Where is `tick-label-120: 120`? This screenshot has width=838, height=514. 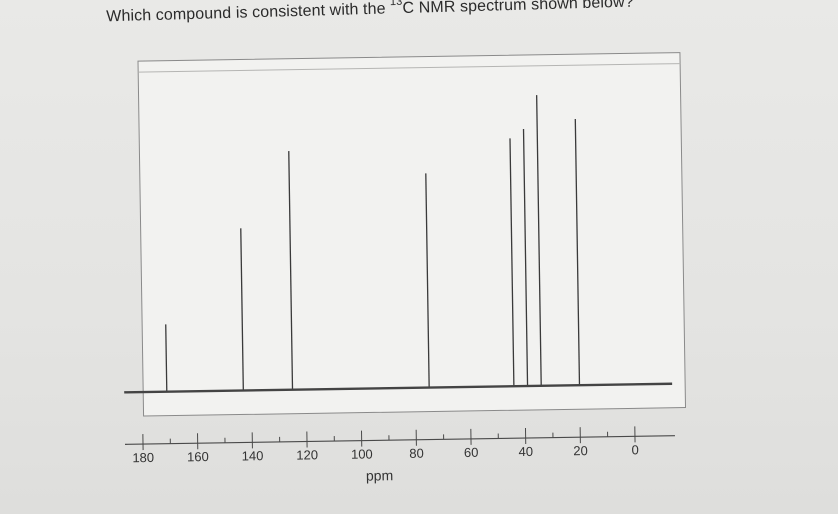 tick-label-120: 120 is located at coordinates (307, 454).